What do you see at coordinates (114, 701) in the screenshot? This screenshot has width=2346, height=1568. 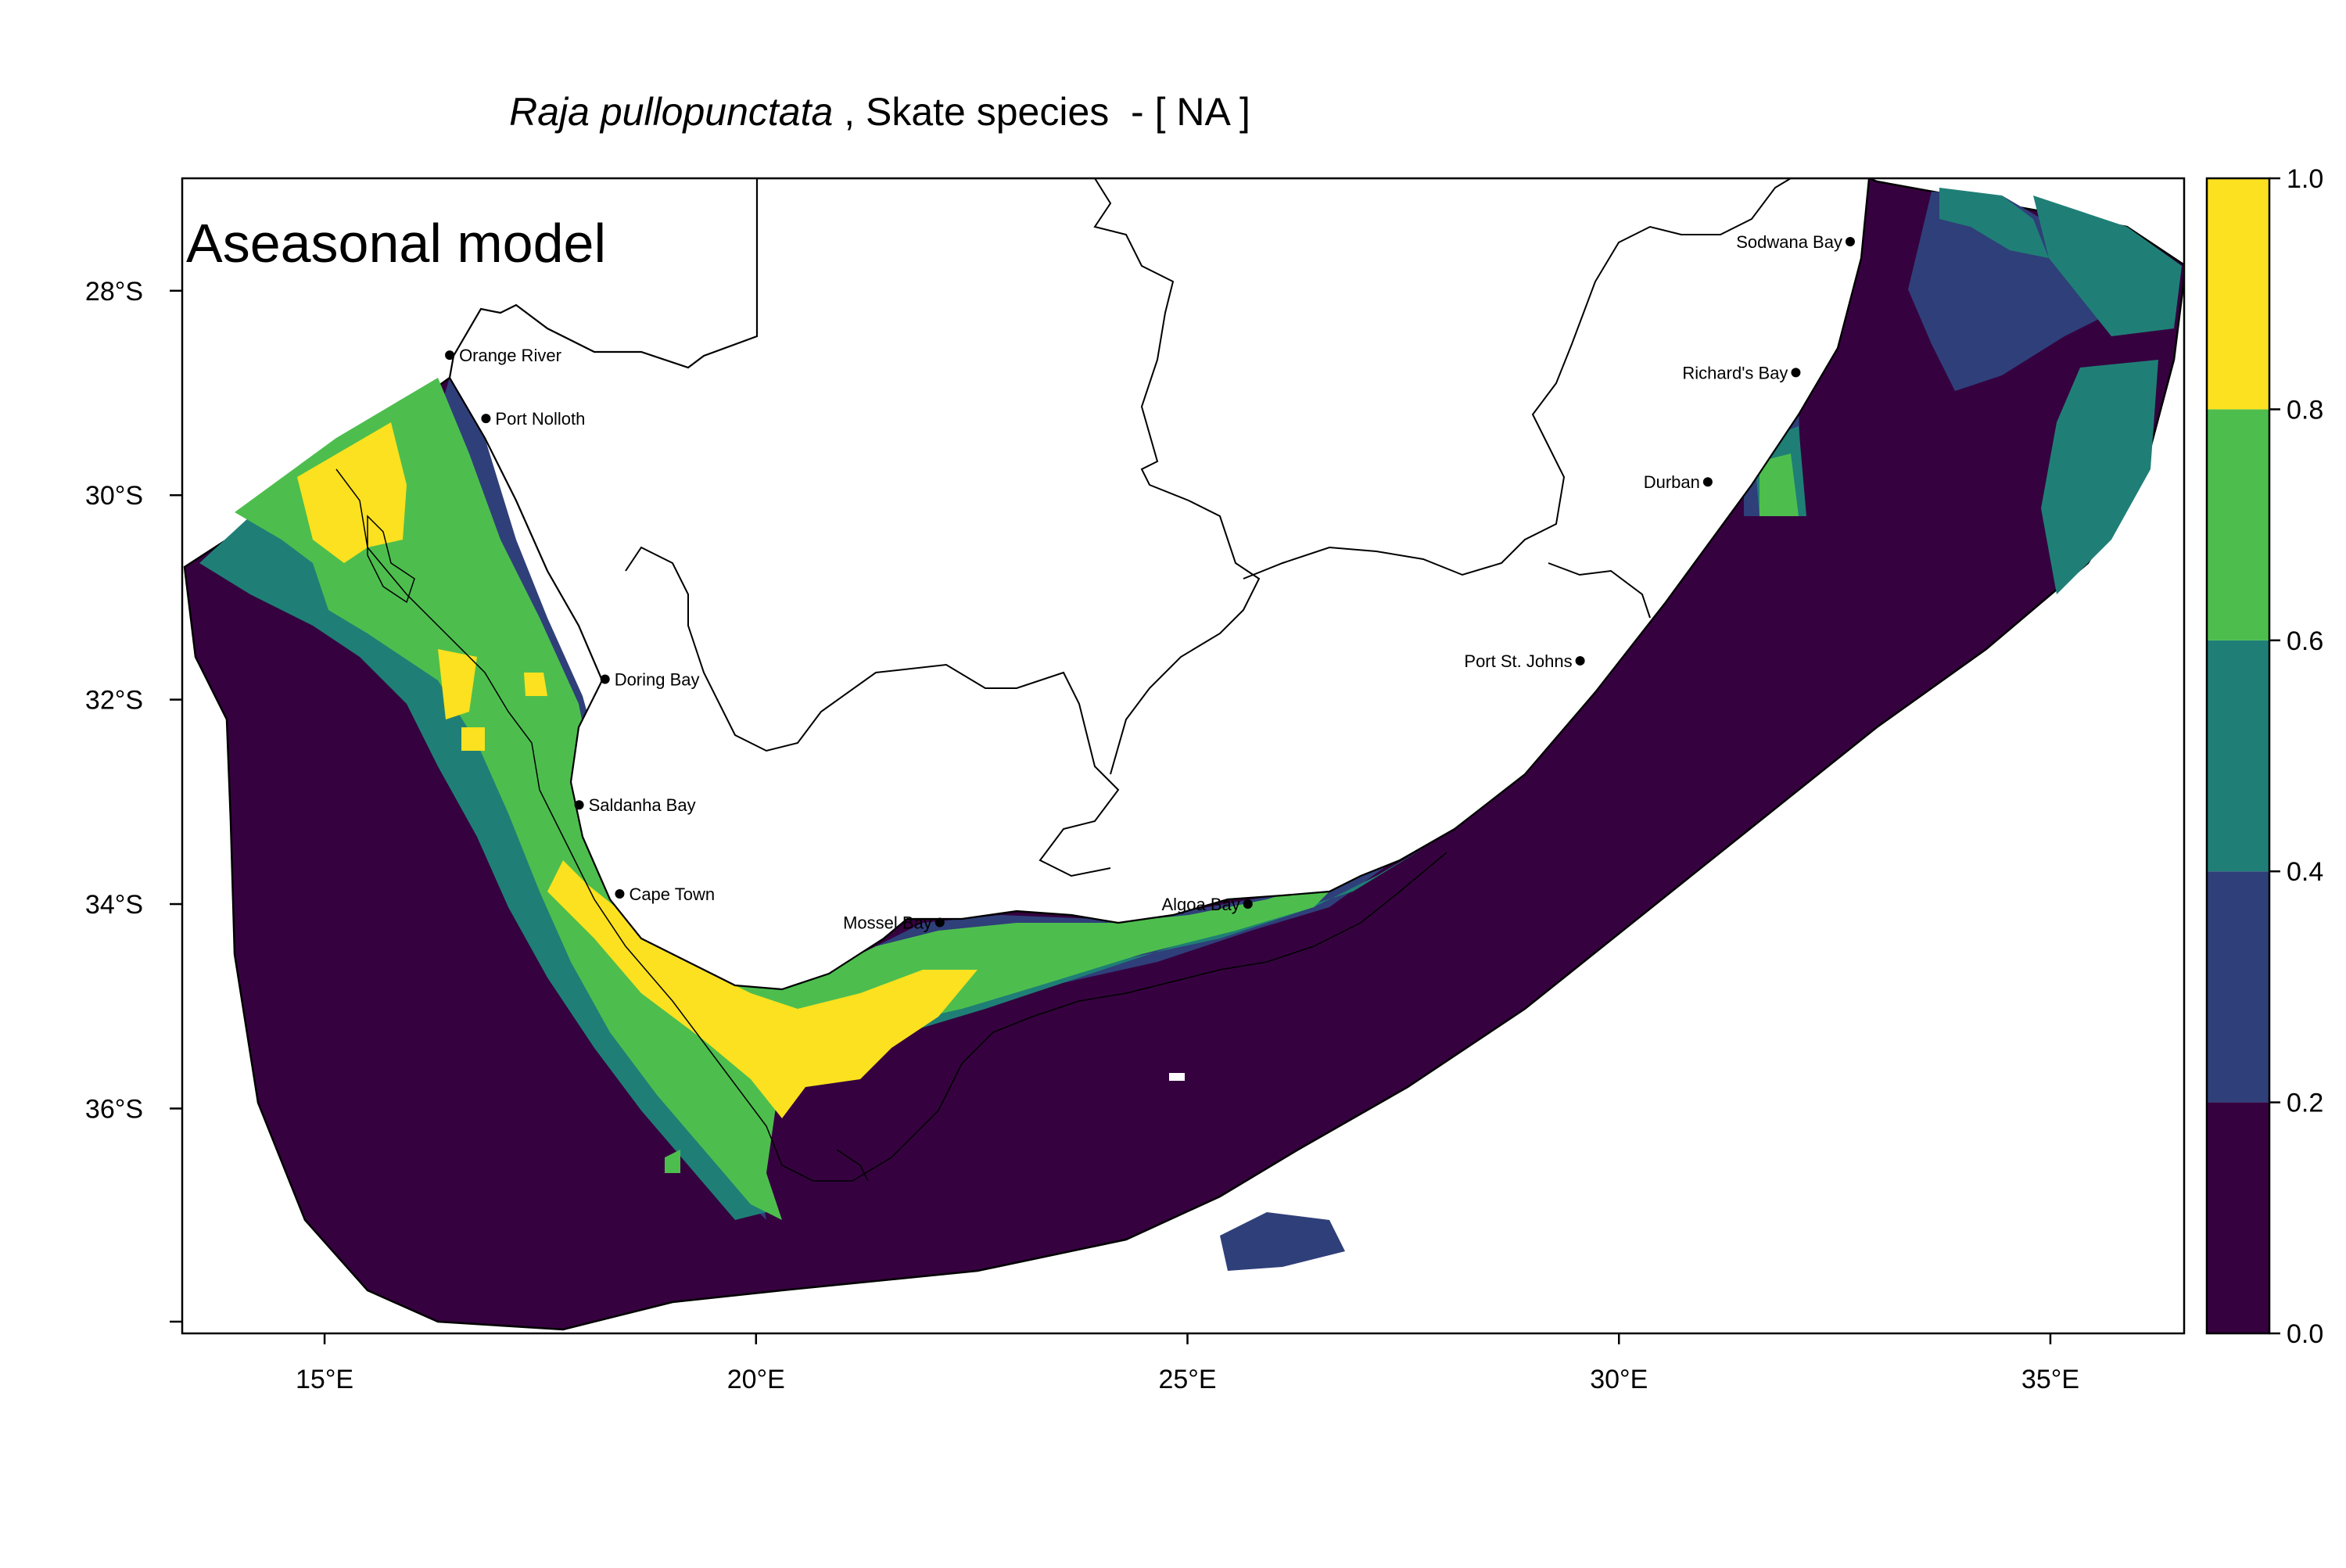 I see `y-tick-label: 32°S` at bounding box center [114, 701].